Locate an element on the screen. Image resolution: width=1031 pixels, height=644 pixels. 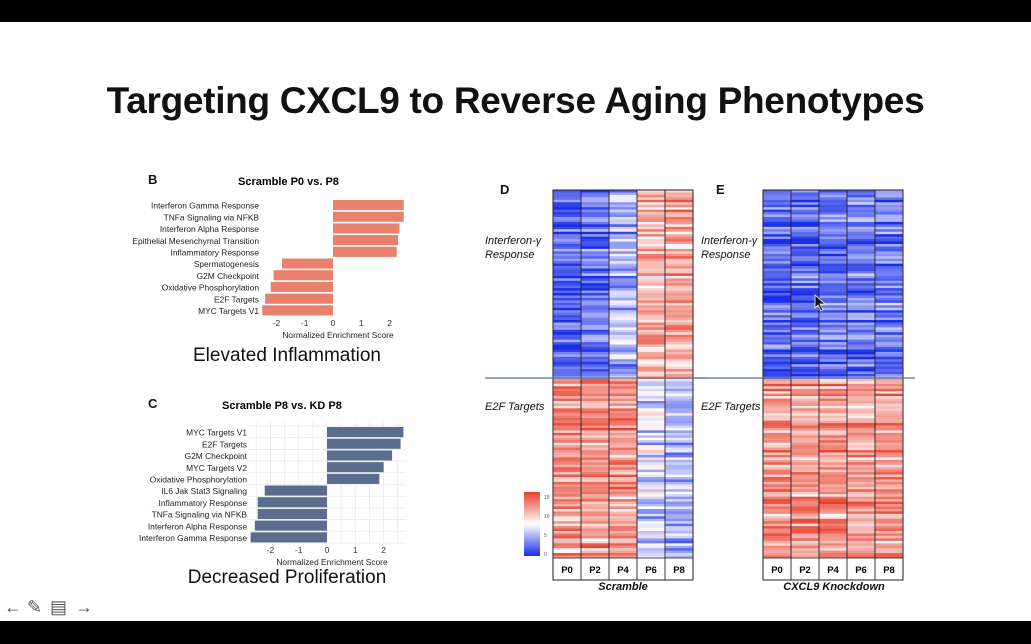
pen-icon: ✎ is located at coordinates (35, 607).